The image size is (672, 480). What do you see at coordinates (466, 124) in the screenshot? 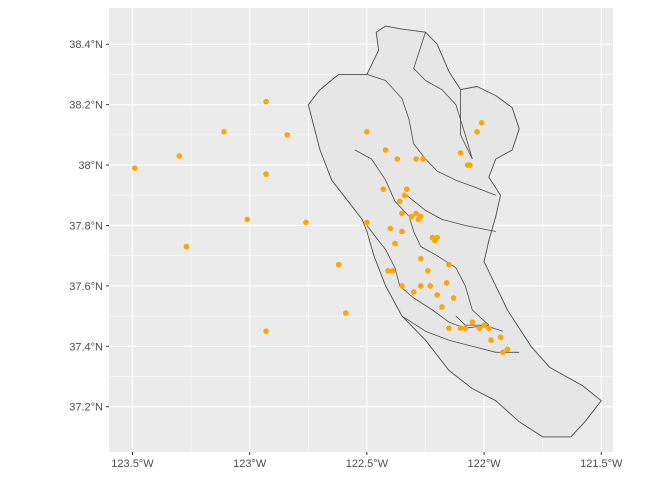
I see `region-north-region-c` at bounding box center [466, 124].